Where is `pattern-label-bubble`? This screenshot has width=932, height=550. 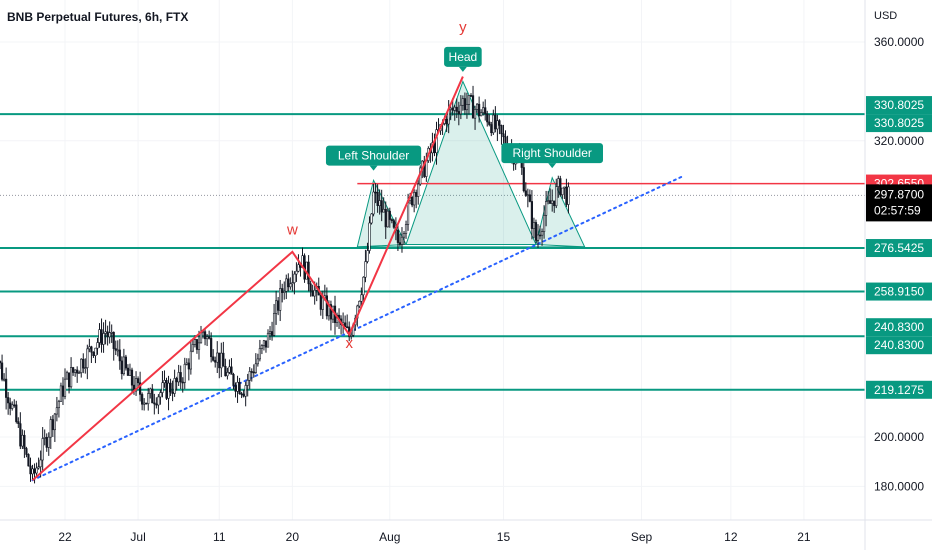
pattern-label-bubble is located at coordinates (463, 56).